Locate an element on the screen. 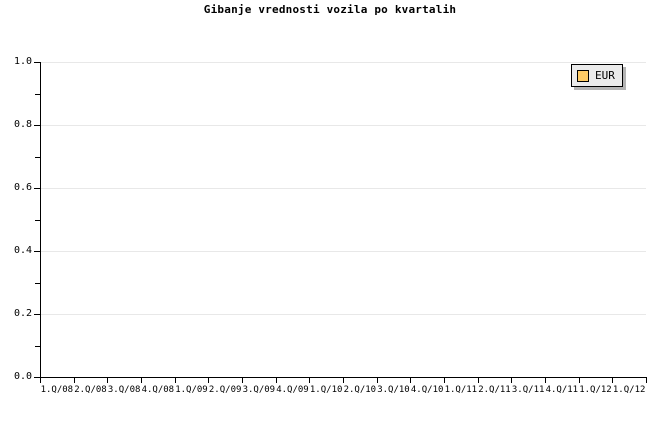 Image resolution: width=660 pixels, height=440 pixels. x-axis-line is located at coordinates (343, 377).